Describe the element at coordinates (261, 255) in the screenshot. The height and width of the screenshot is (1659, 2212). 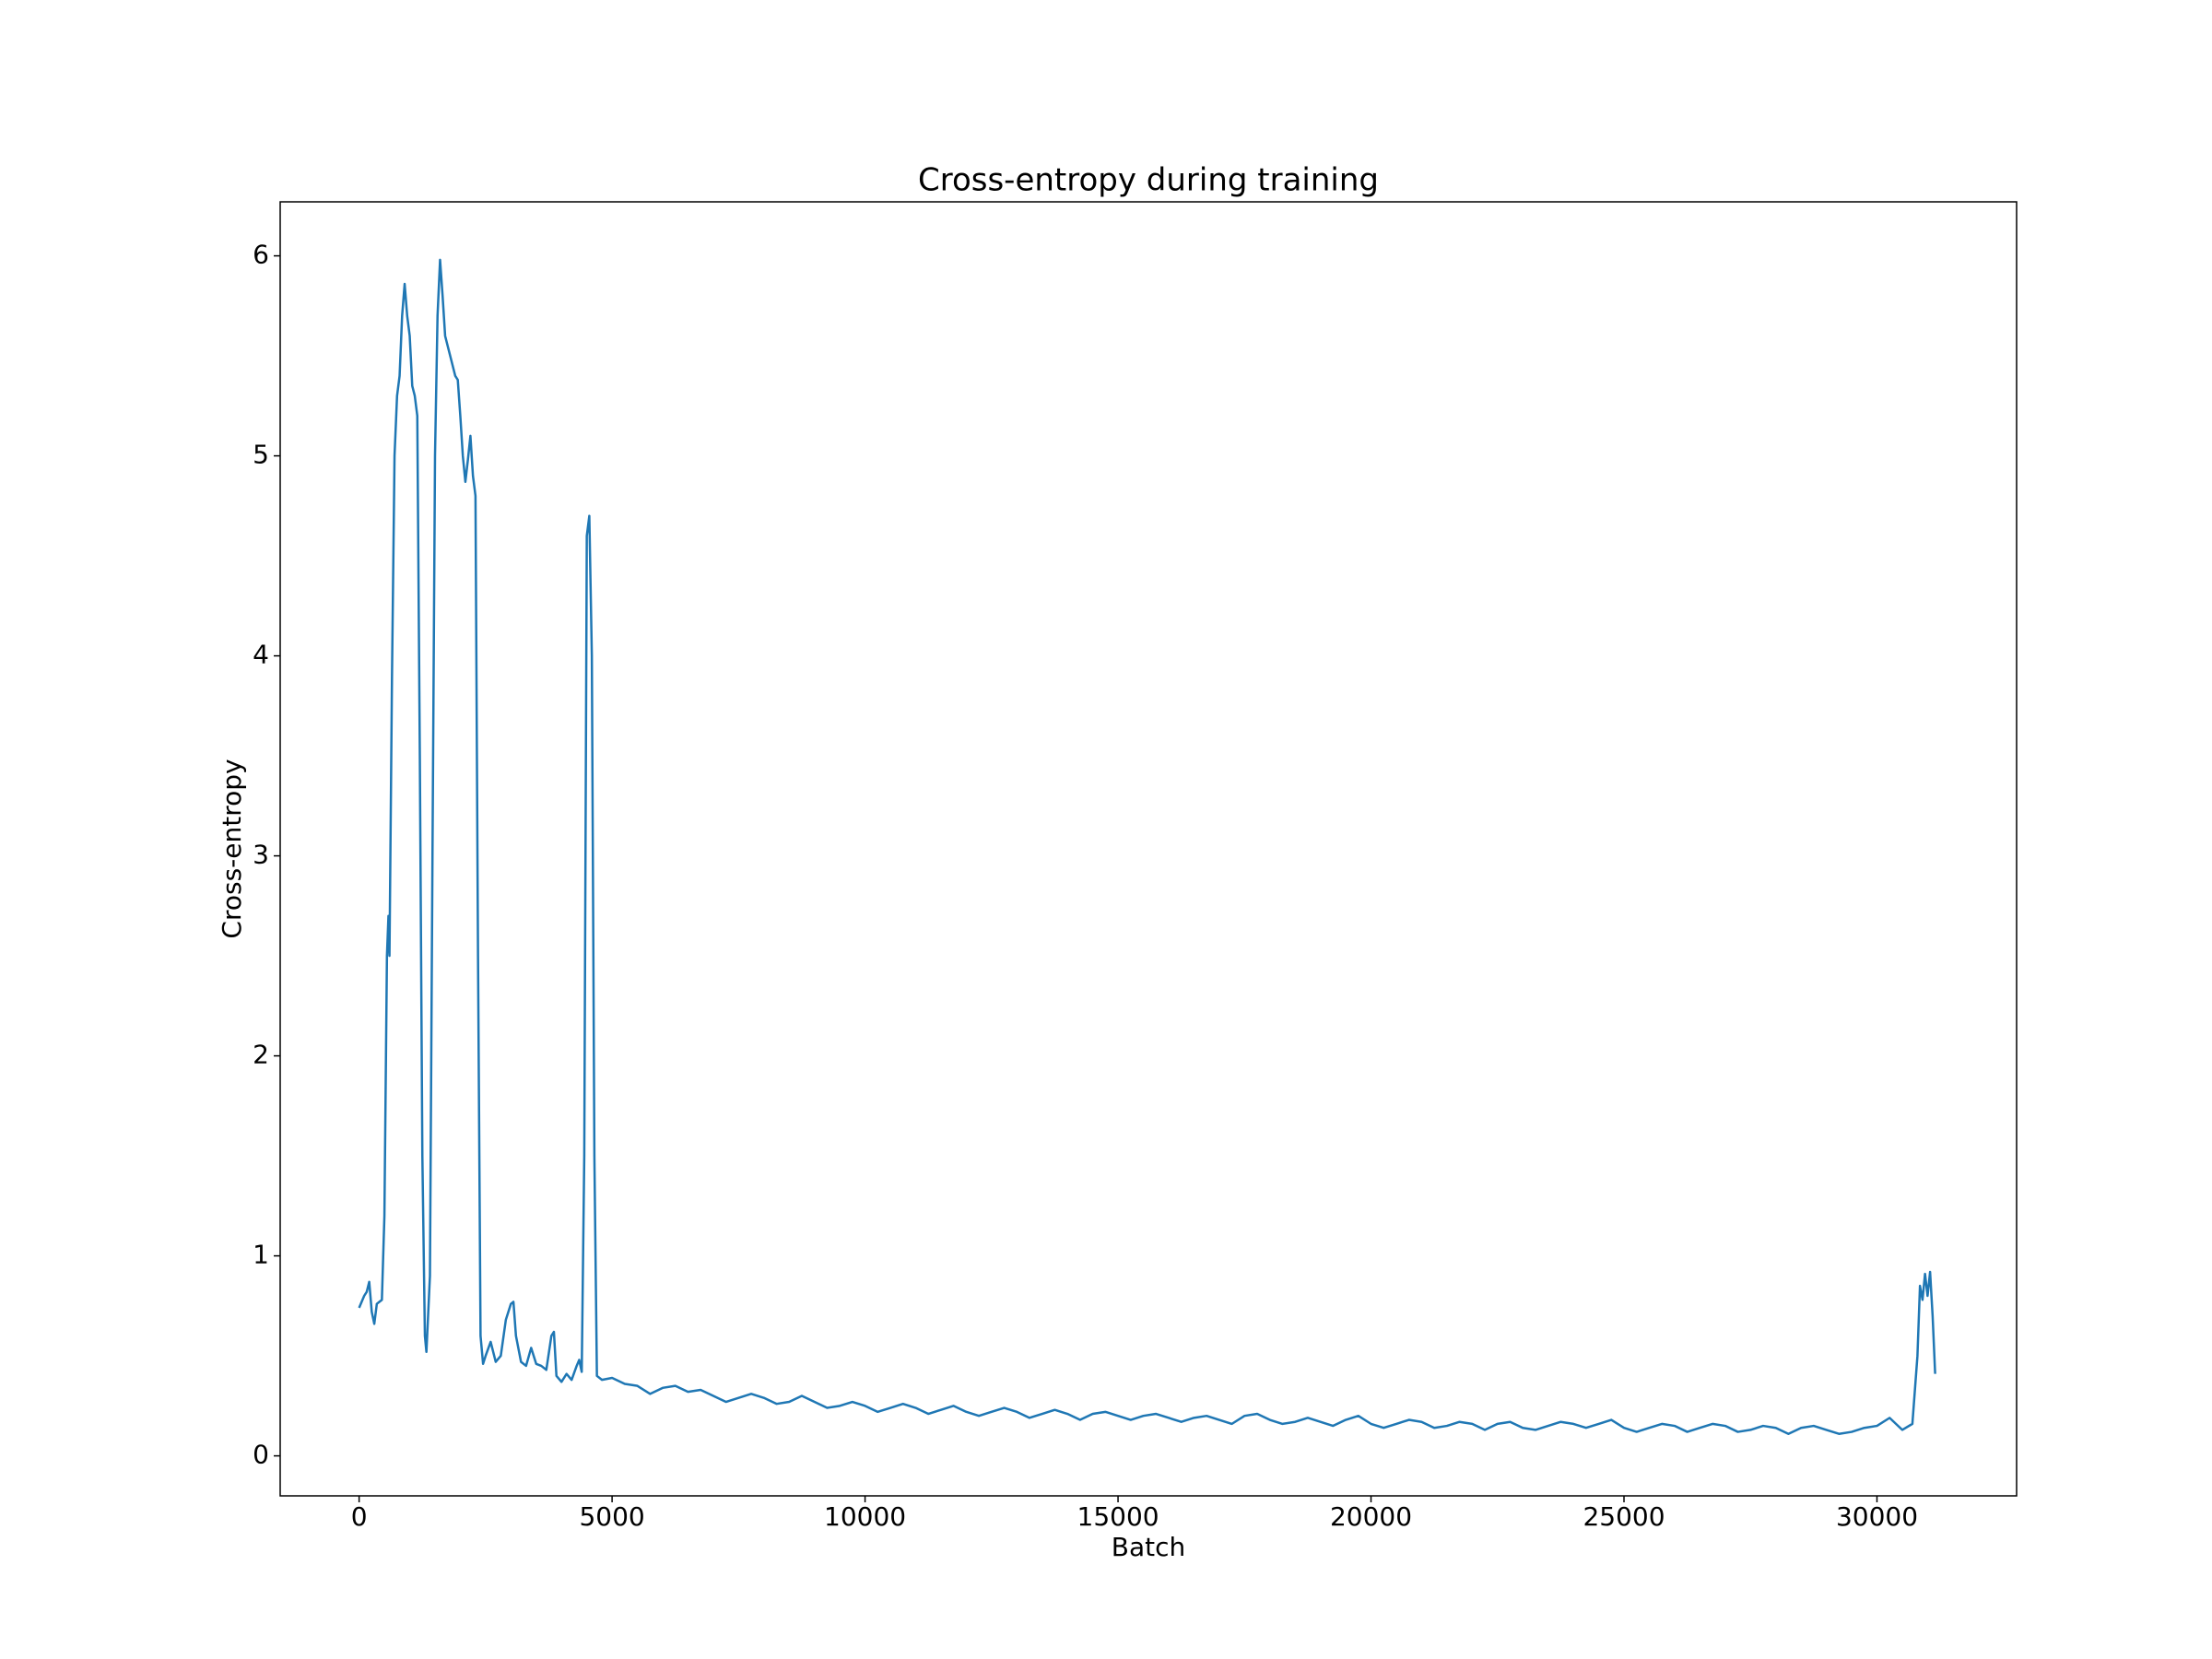
I see `y-tick-label: 6` at that location.